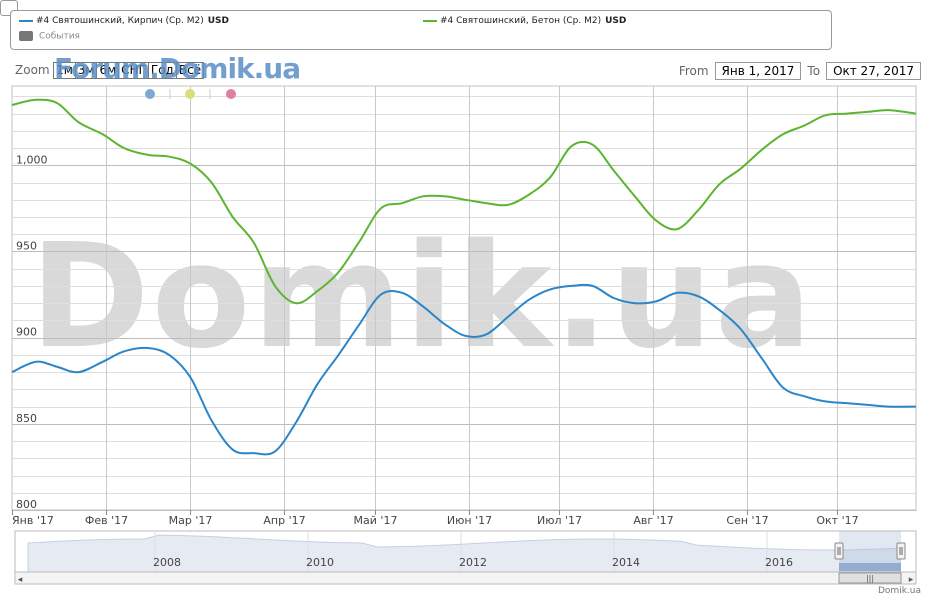 Image resolution: width=931 pixels, height=600 pixels. I want to click on y-tick-label: 850, so click(26, 418).